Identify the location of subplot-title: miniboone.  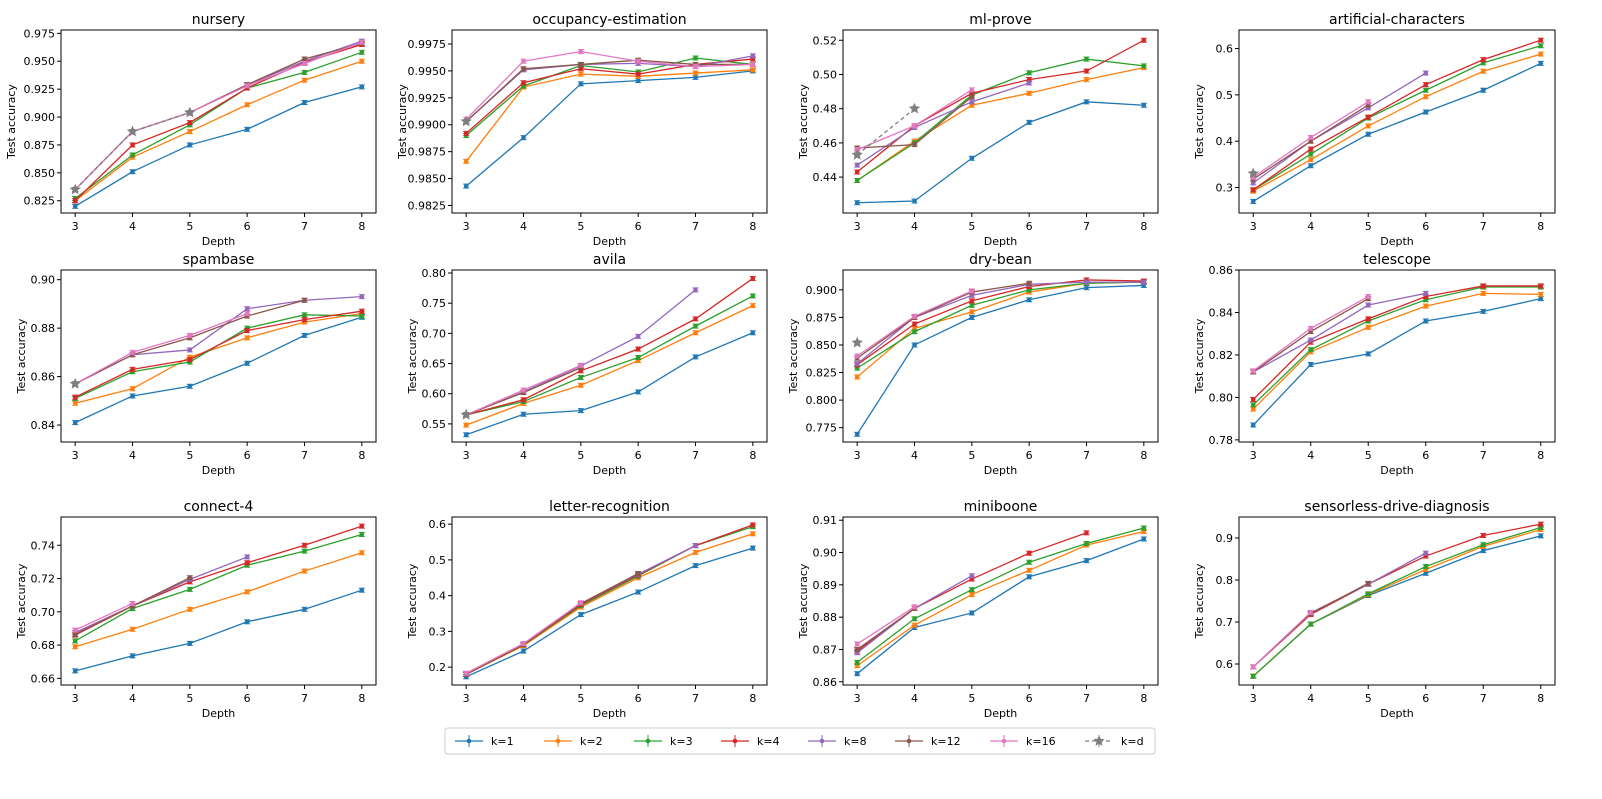
(1001, 507).